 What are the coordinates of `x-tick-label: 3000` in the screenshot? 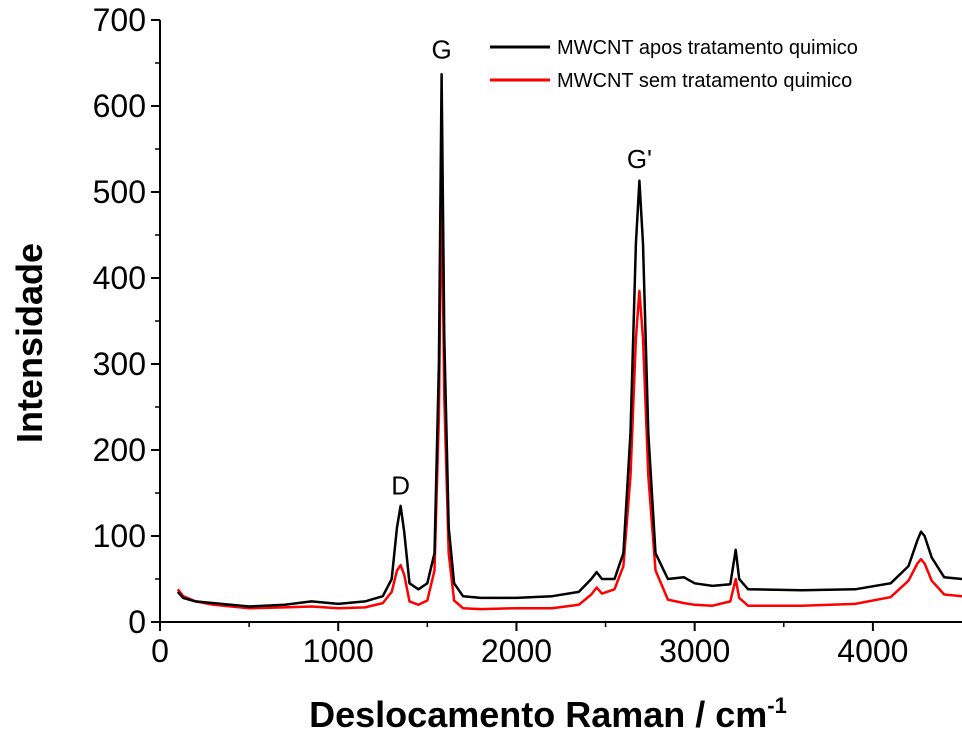 It's located at (694, 651).